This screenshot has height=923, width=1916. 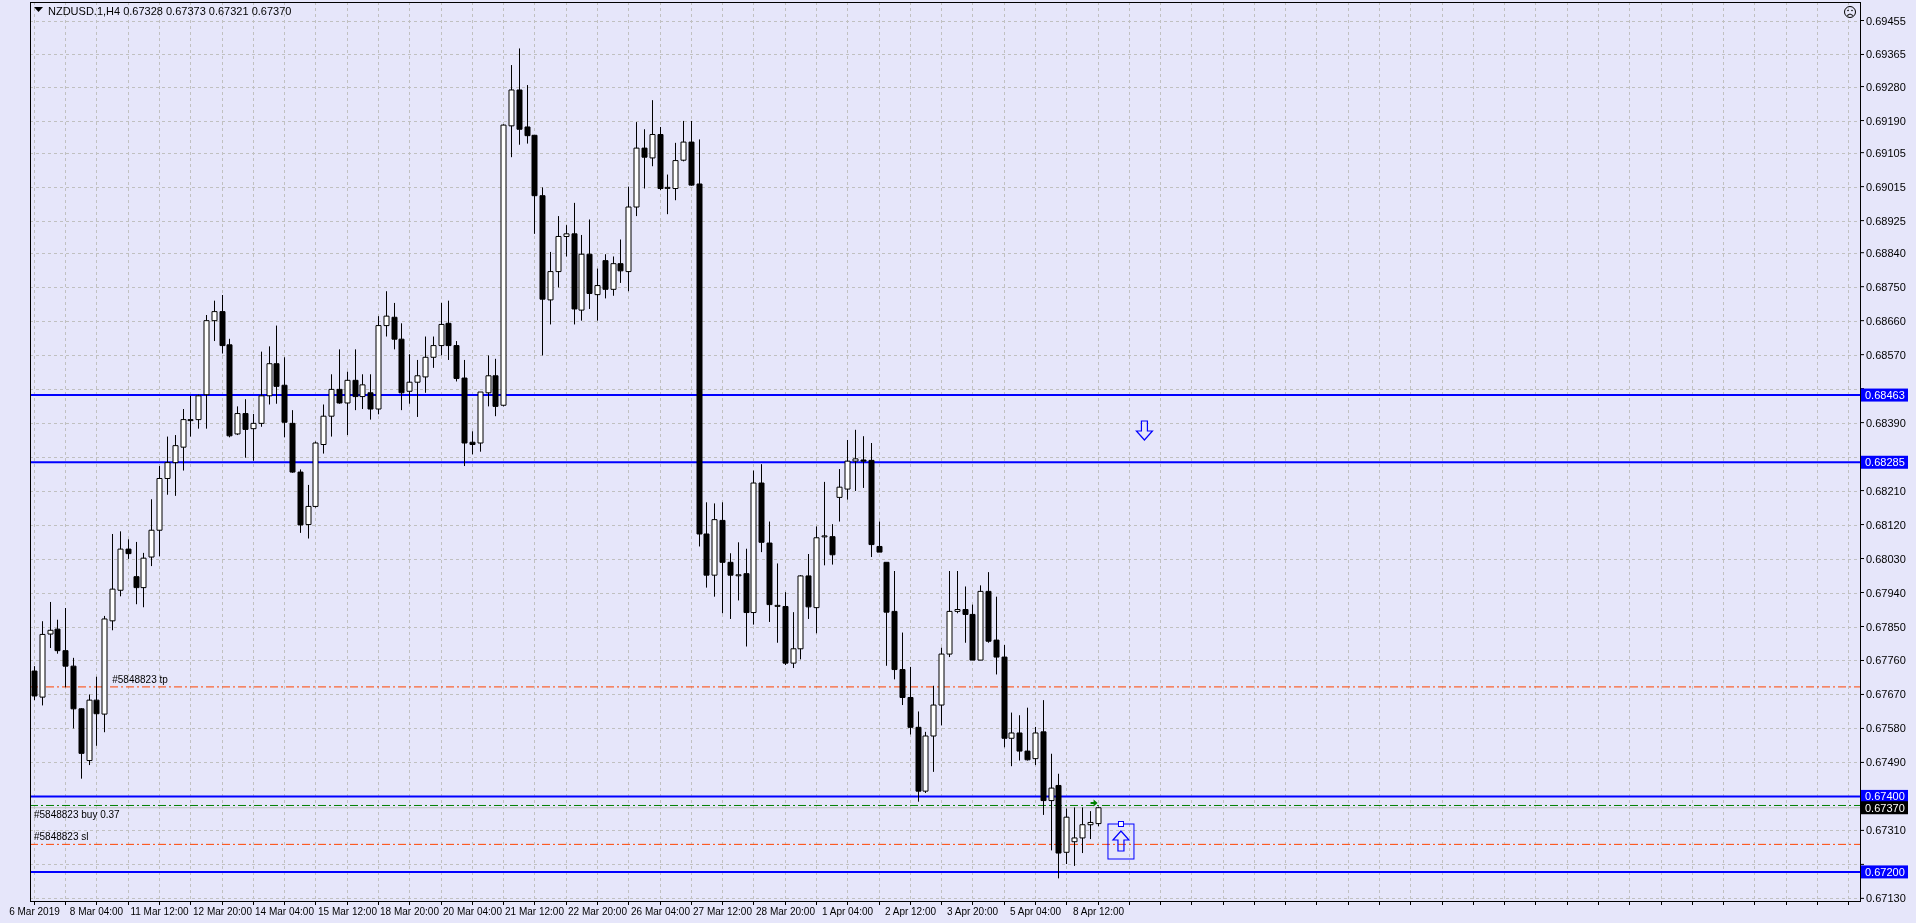 What do you see at coordinates (170, 11) in the screenshot?
I see `chart-title: NZDUSD.1,H4 0.67328 0.67373 0.67321 0.67370` at bounding box center [170, 11].